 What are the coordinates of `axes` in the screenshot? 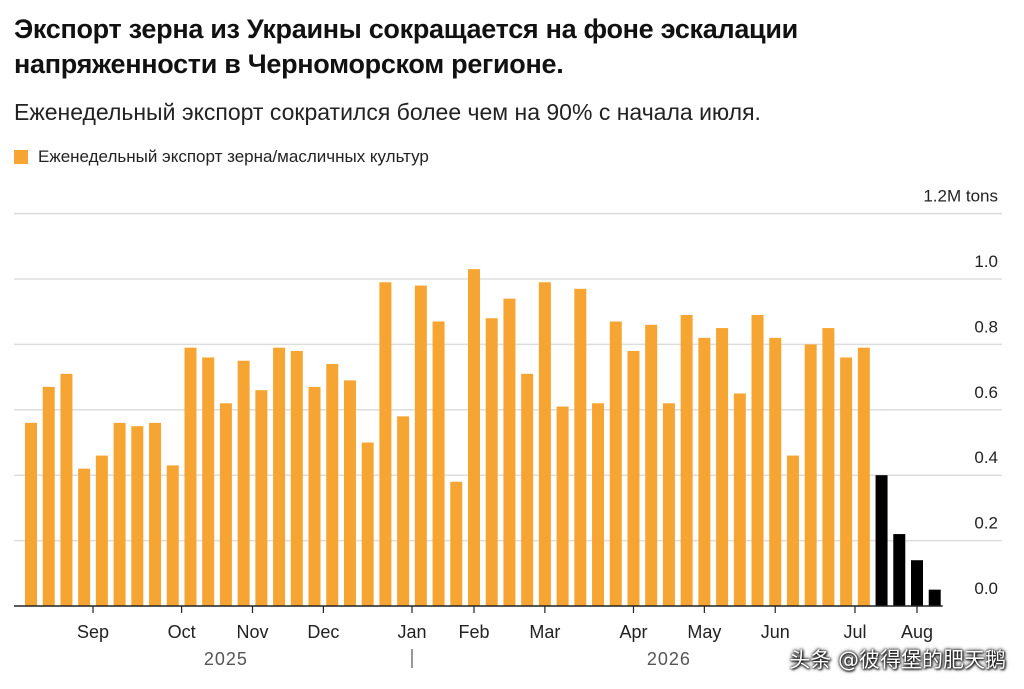 It's located at (478, 636).